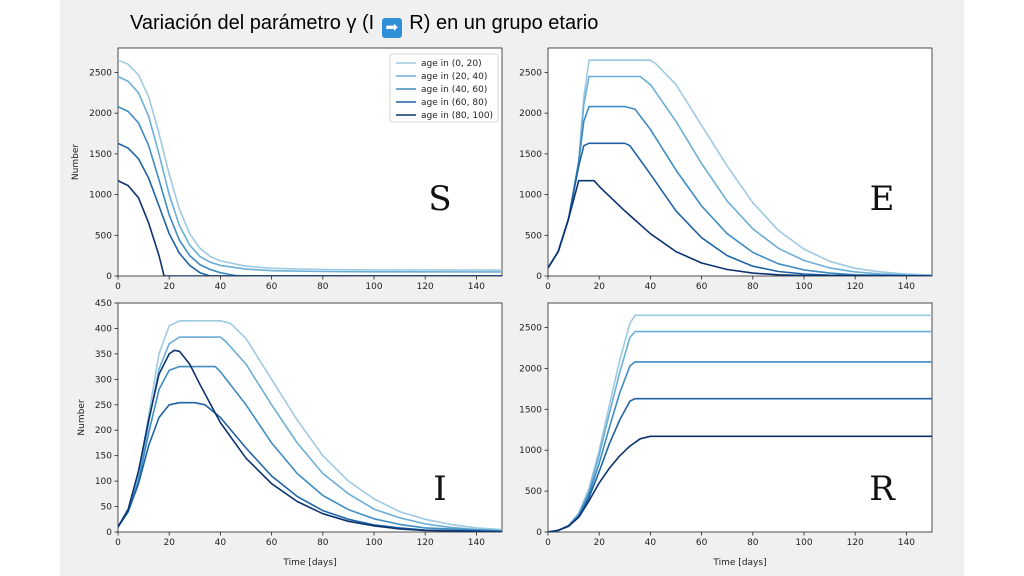  I want to click on panel-letter: R, so click(882, 489).